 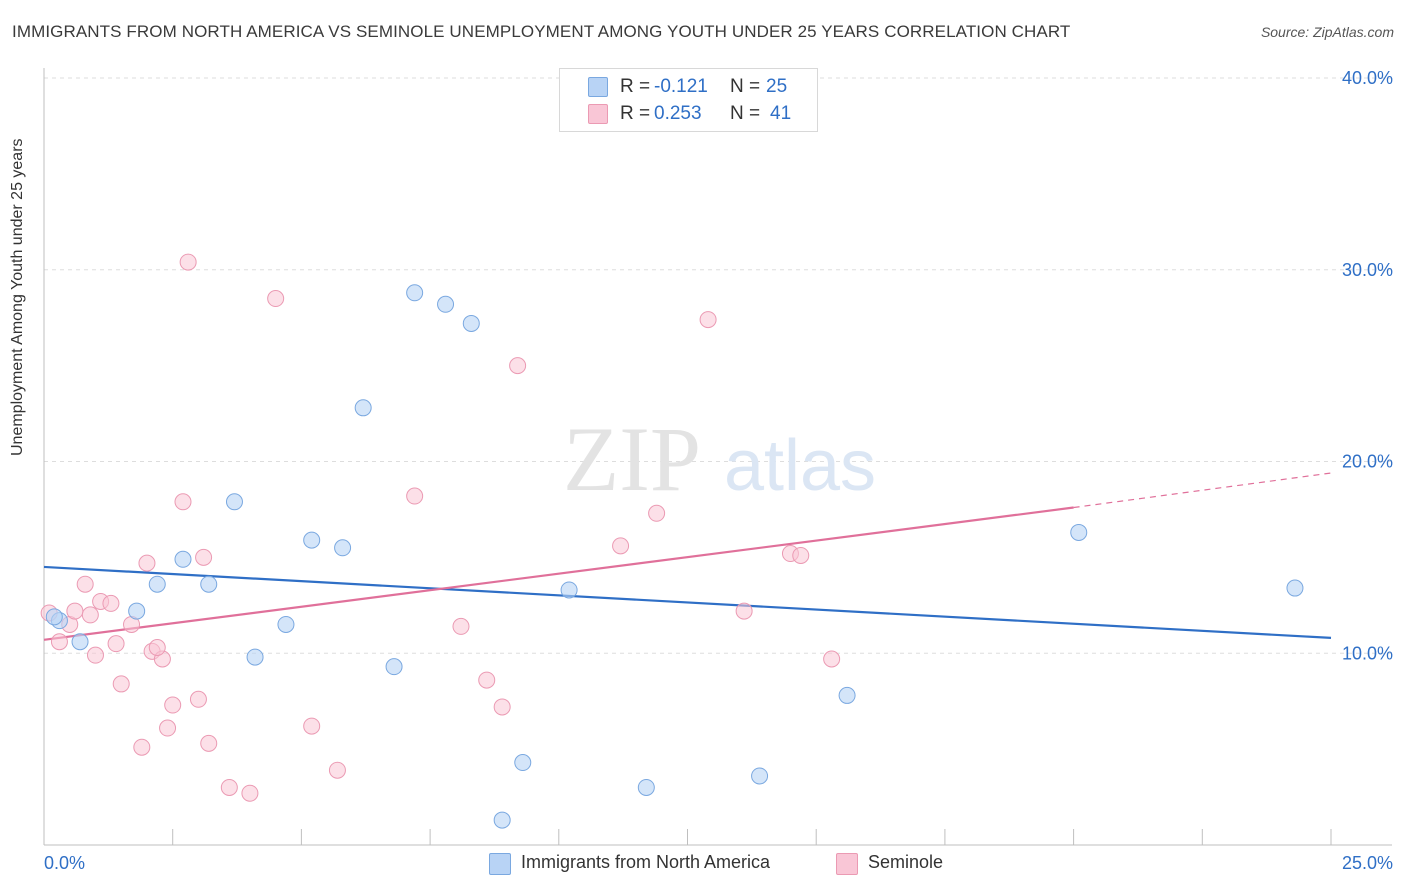 I want to click on watermark-atlas: atlas, so click(x=800, y=466).